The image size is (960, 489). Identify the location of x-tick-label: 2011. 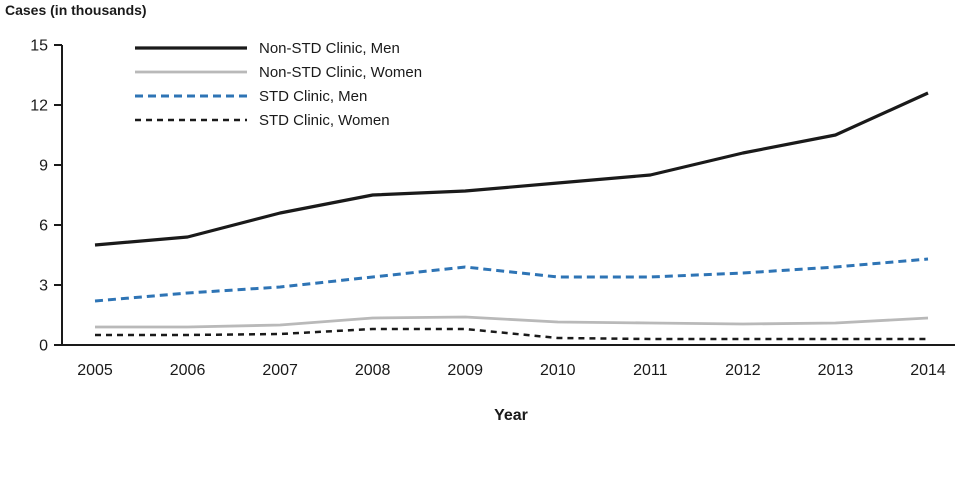
(650, 370).